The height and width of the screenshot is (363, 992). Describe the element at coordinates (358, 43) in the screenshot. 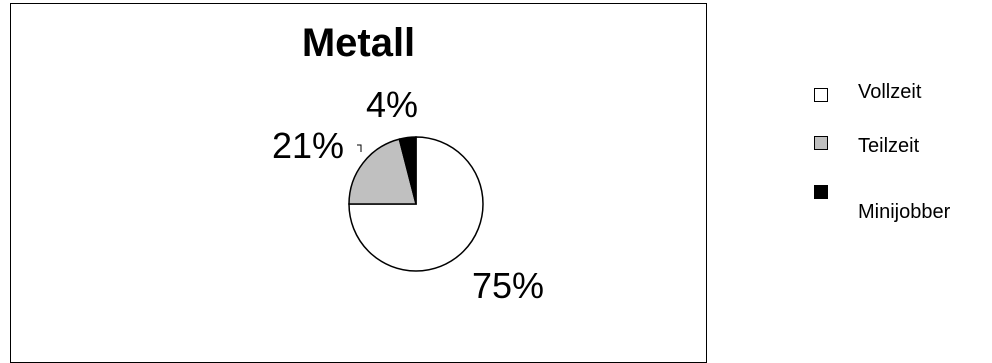

I see `chart-title: Metall` at that location.